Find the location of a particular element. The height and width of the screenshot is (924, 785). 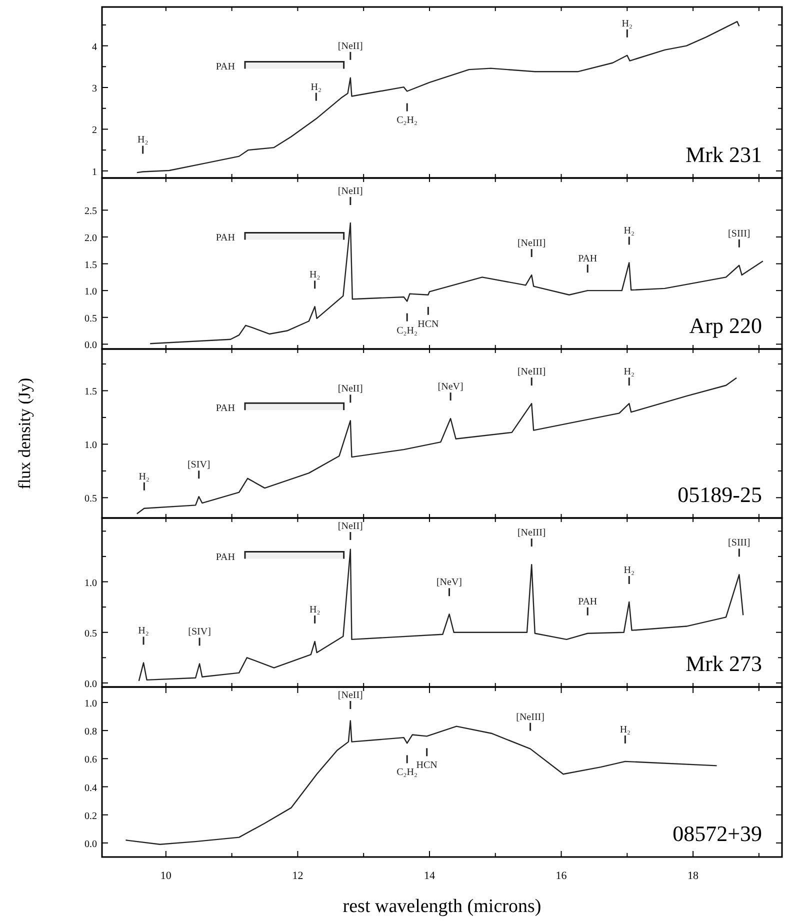

x-axis-title: rest wavelength (microns) is located at coordinates (442, 906).